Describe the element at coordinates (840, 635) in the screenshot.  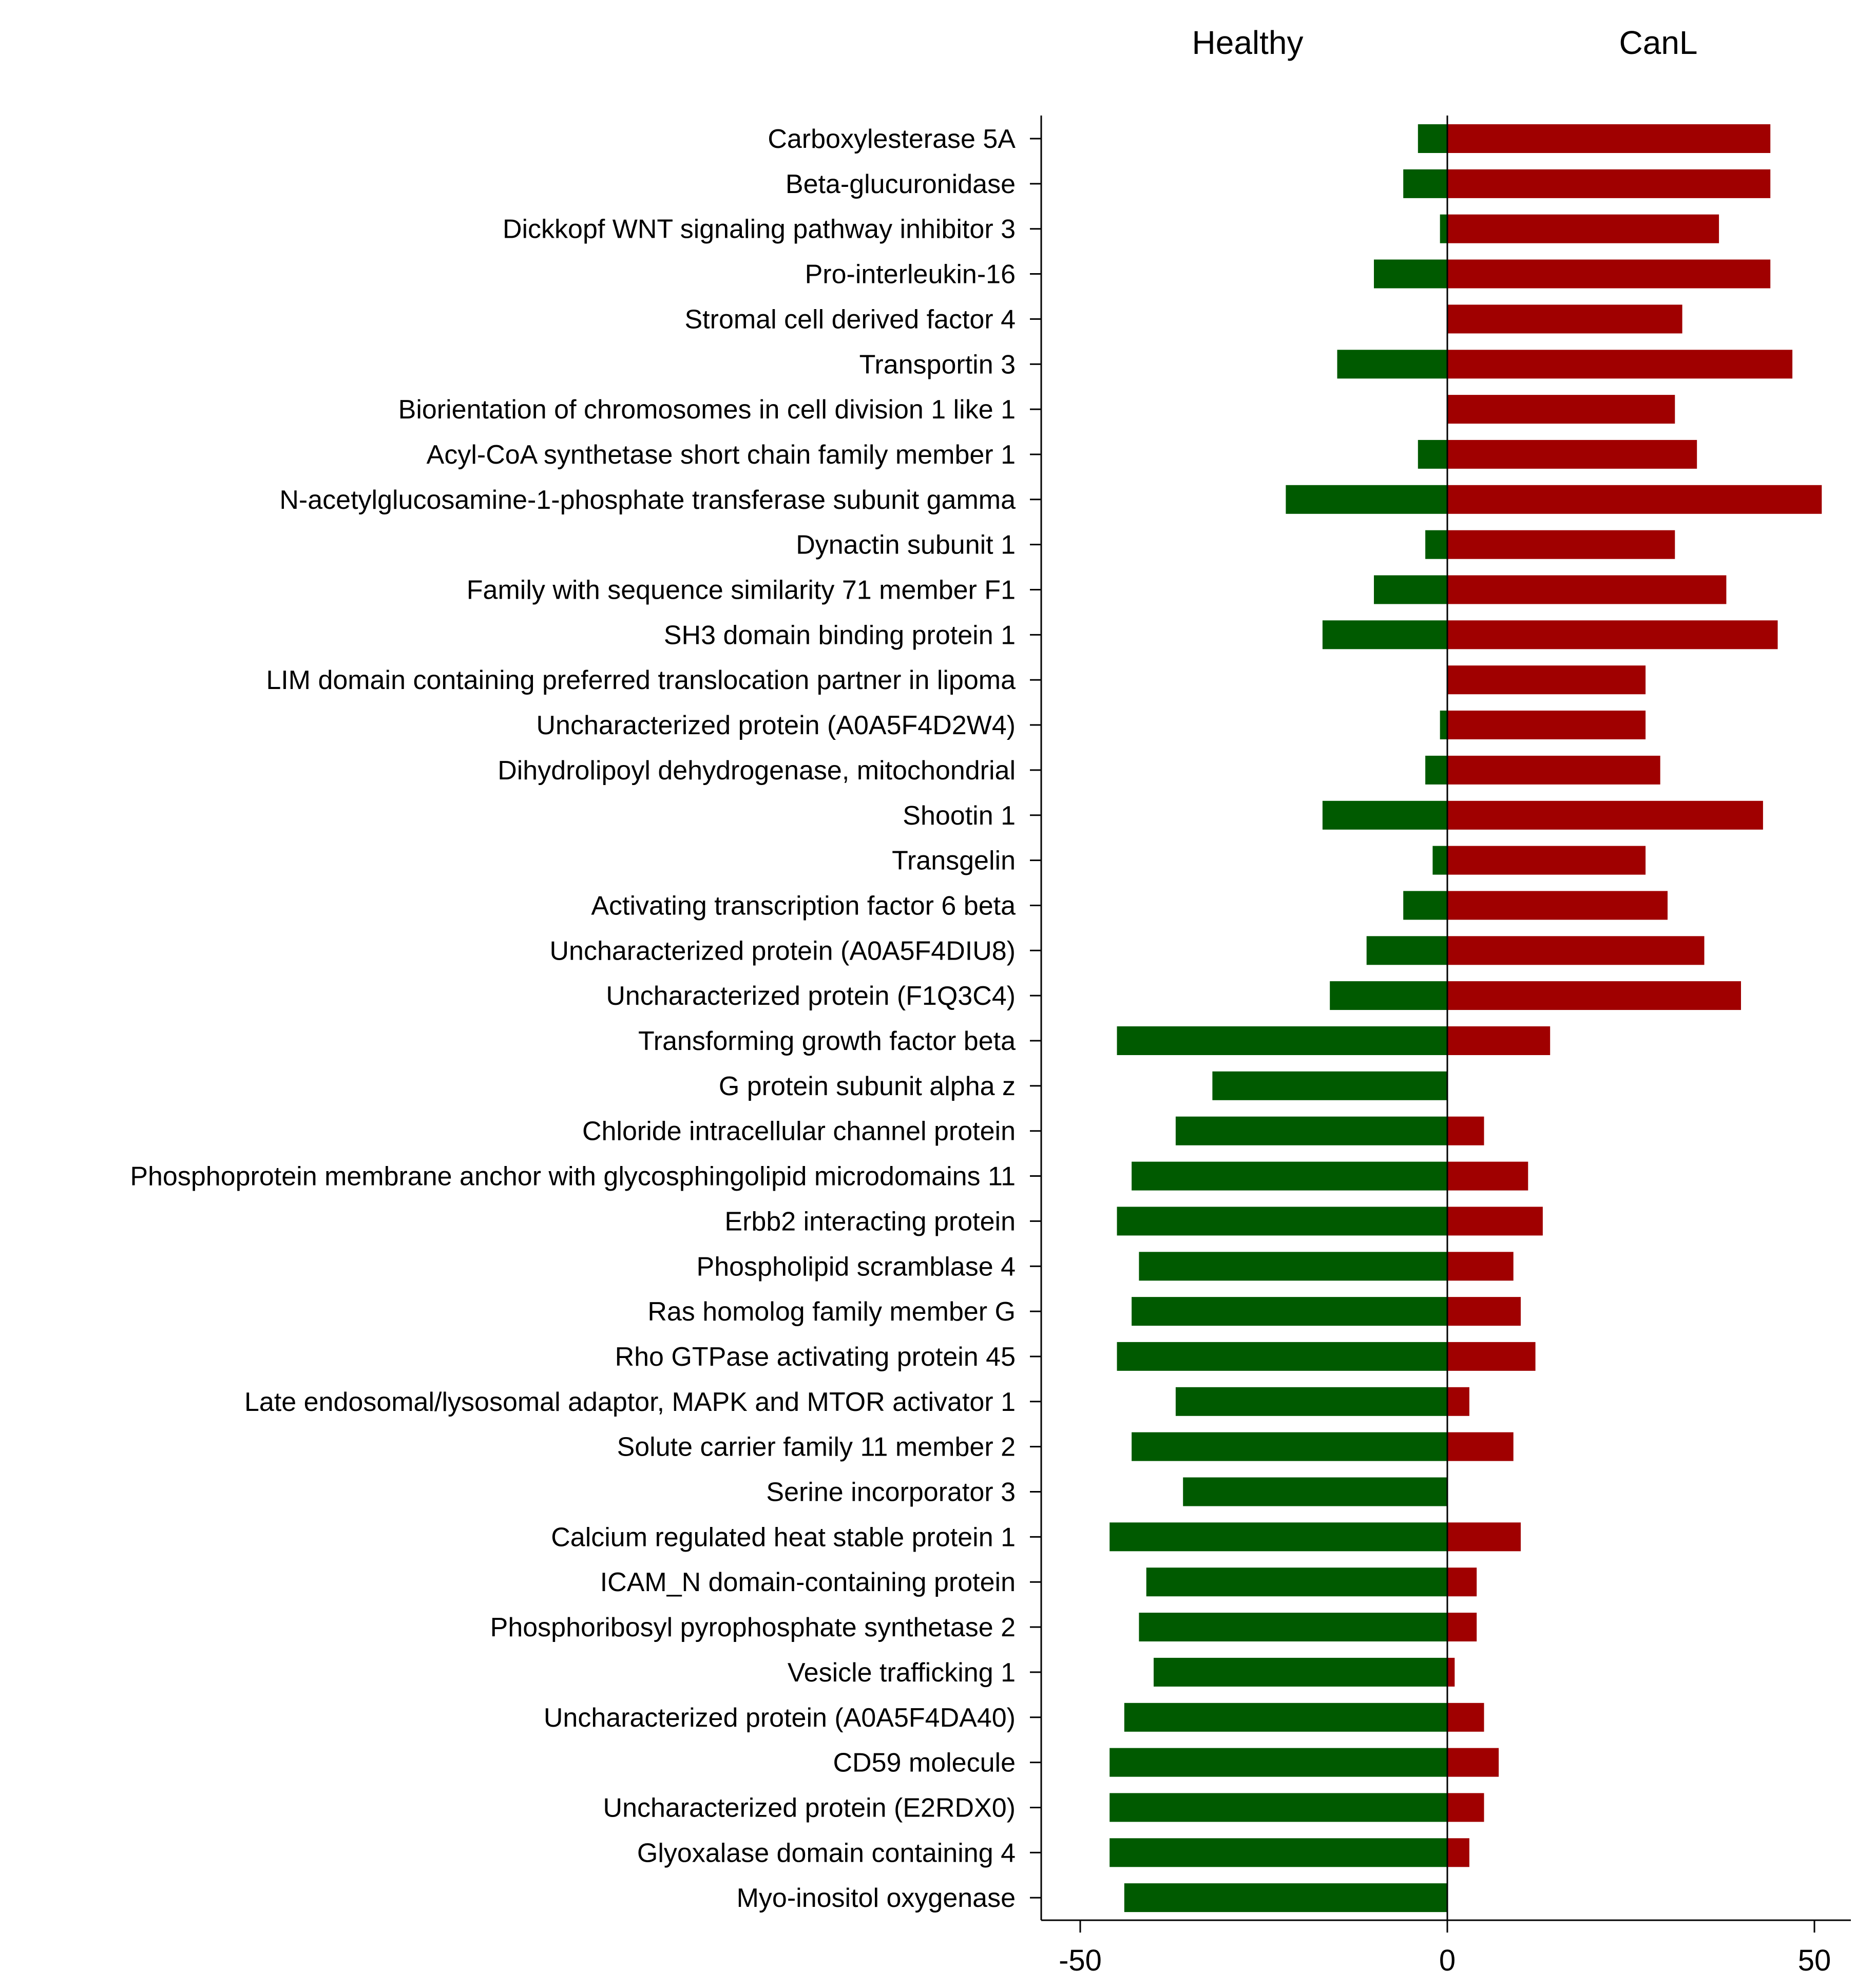
I see `category-label: SH3 domain binding protein 1` at that location.